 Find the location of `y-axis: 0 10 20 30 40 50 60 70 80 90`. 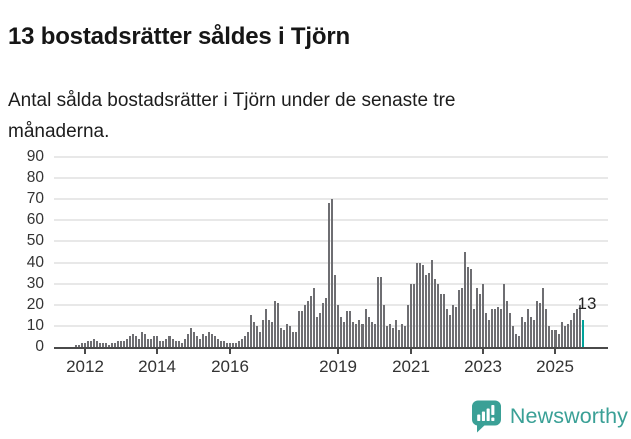

y-axis: 0 10 20 30 40 50 60 70 80 90 is located at coordinates (22, 251).